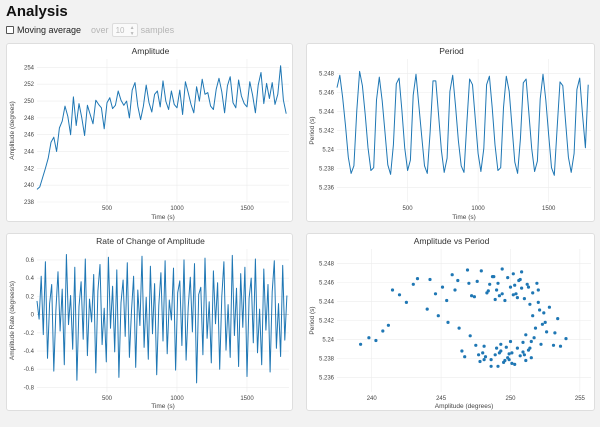 The image size is (600, 427). What do you see at coordinates (464, 406) in the screenshot?
I see `x-axis-label: Amplitude (degrees)` at bounding box center [464, 406].